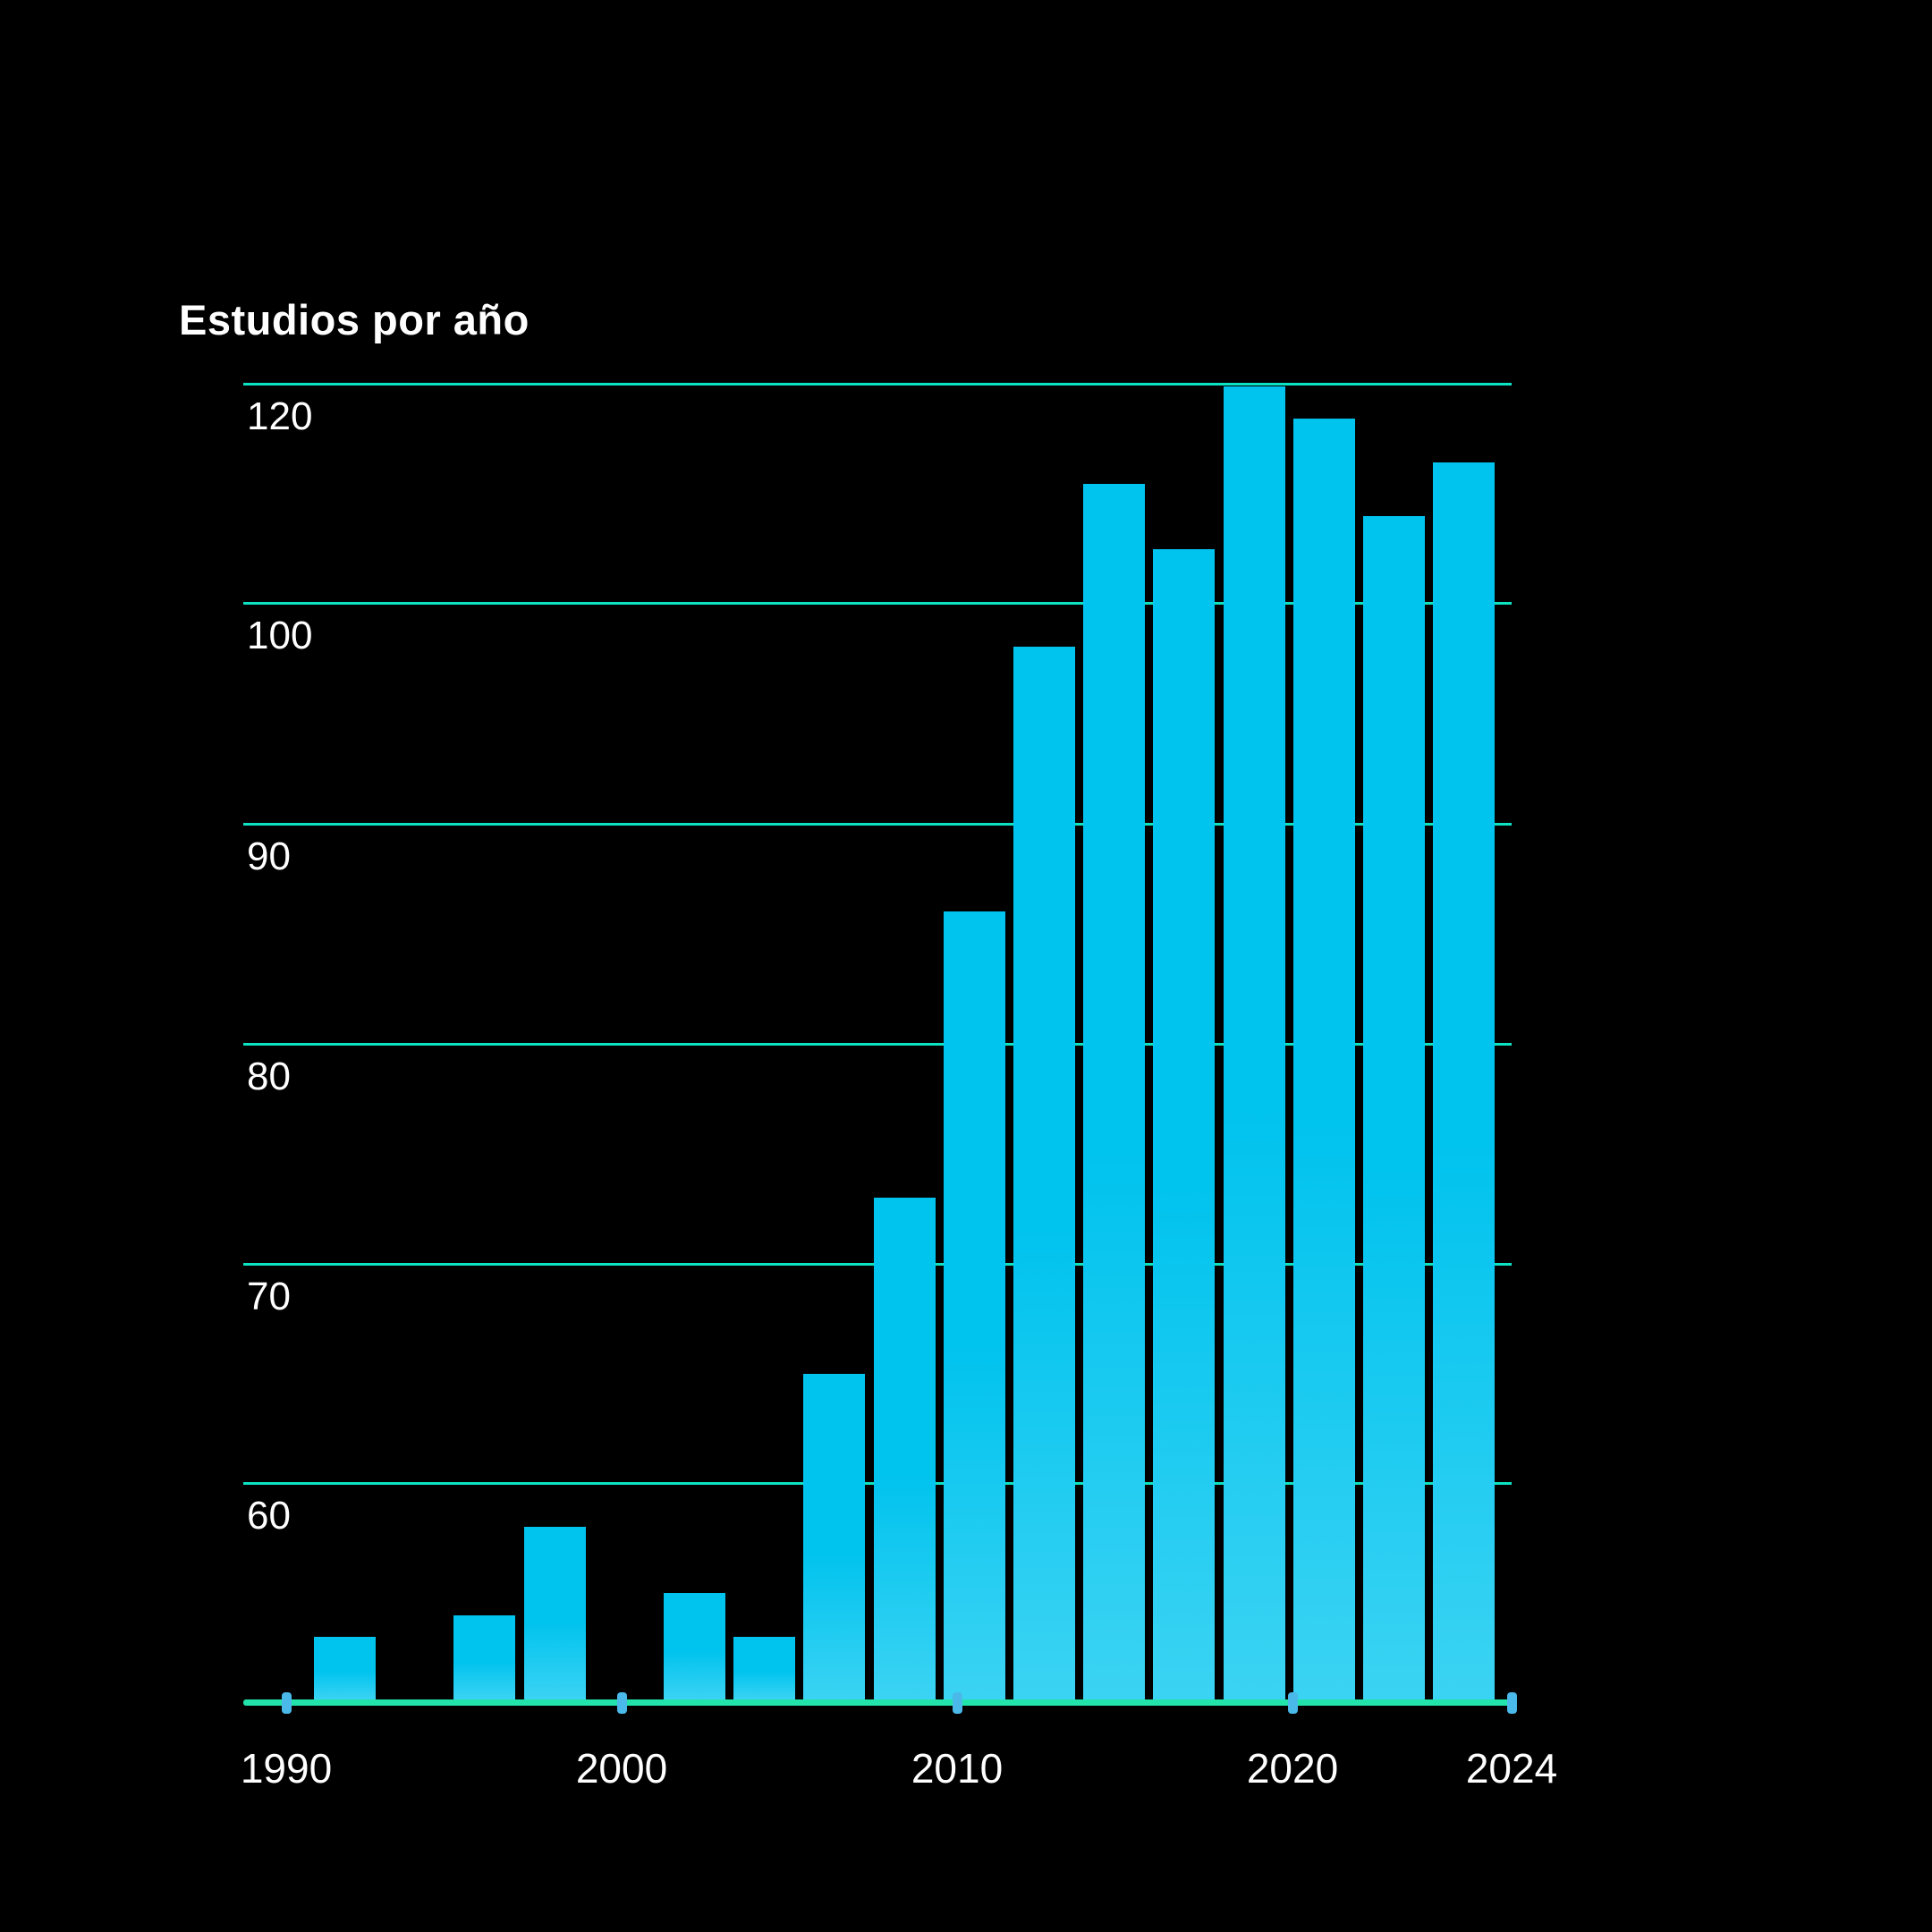  I want to click on y-tick-label: 100, so click(280, 635).